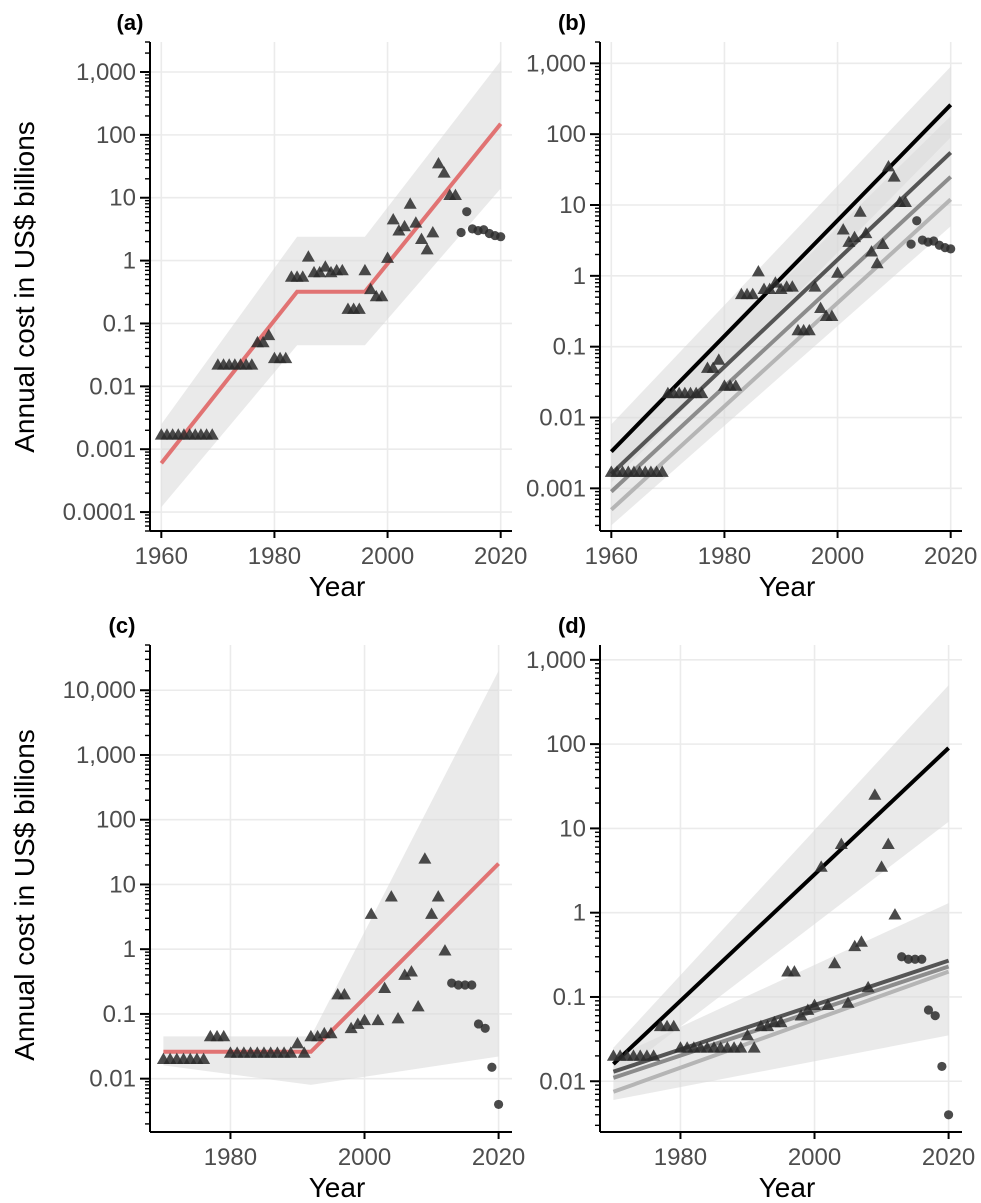  I want to click on y-tick-label: 0.0001, so click(99, 512).